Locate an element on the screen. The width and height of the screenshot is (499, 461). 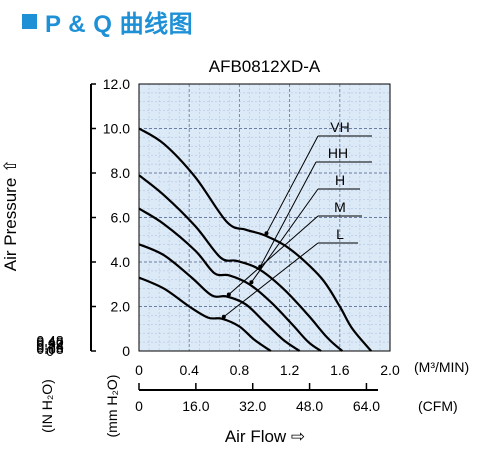
y-unit-in: (IN H₂O) is located at coordinates (47, 406).